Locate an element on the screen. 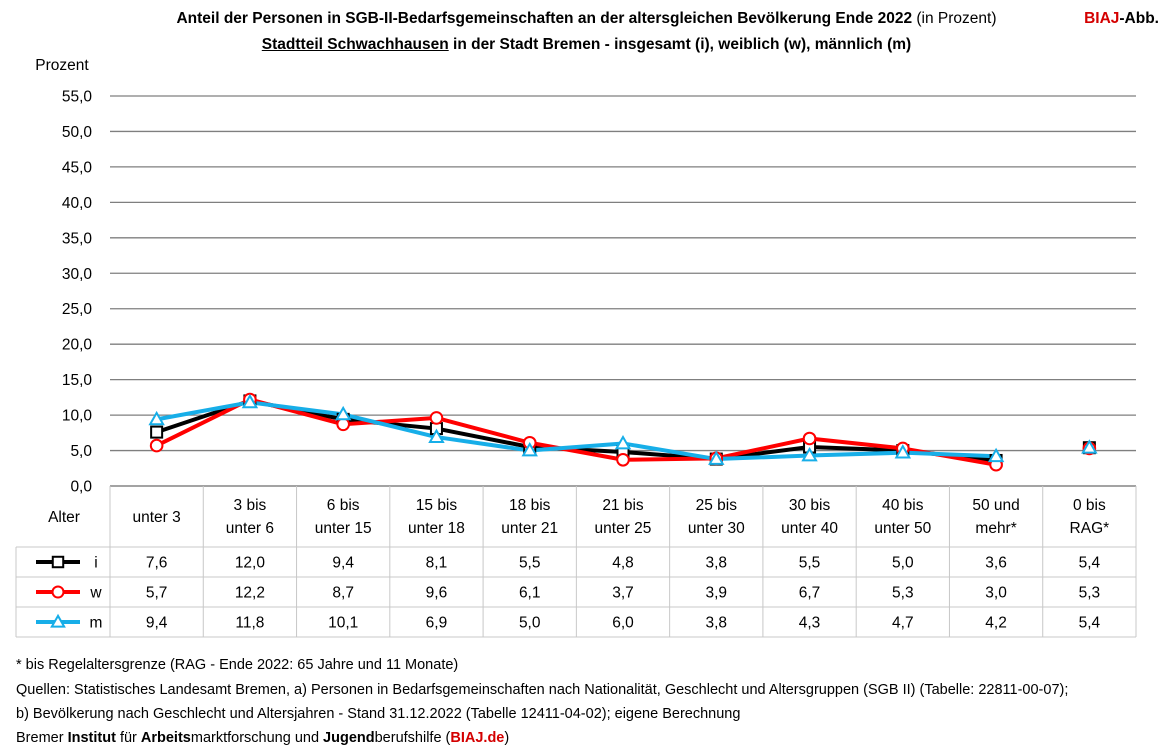 This screenshot has width=1173, height=755. y-axis-label: Prozent is located at coordinates (62, 65).